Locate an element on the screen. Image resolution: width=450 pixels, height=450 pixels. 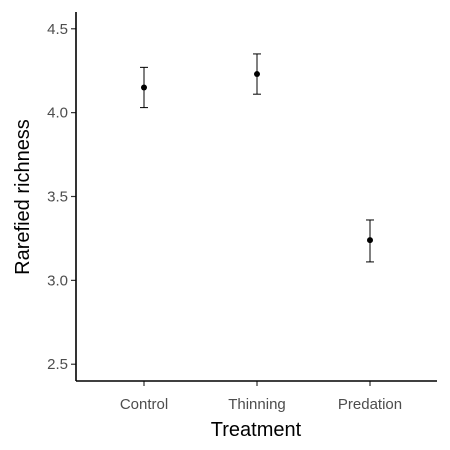
y-axis-ticks: 2.5 3.0 3.5 4.0 4.5 is located at coordinates (61, 197).